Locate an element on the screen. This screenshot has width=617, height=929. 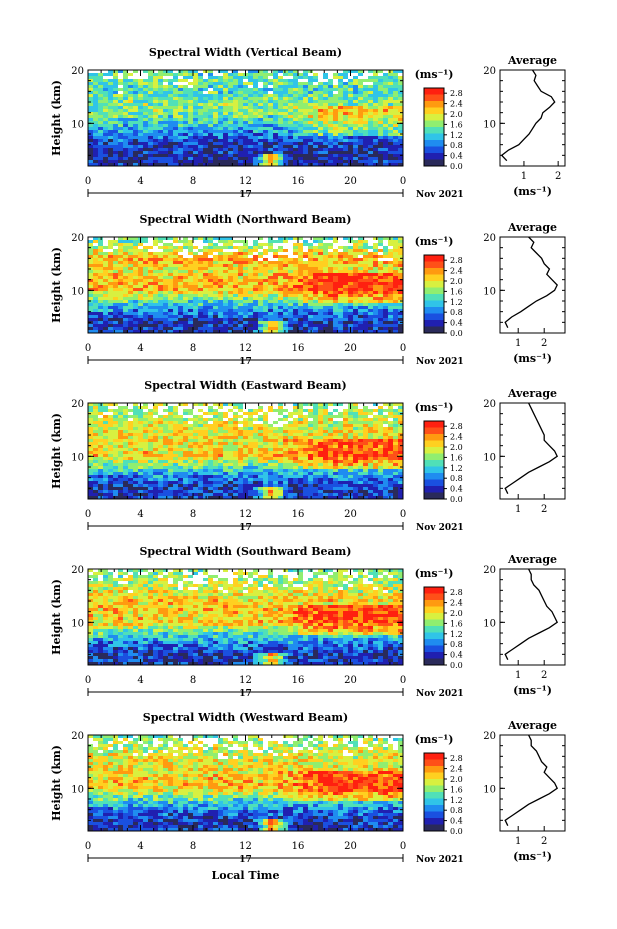
y-tick-label: 10 is located at coordinates (77, 124).